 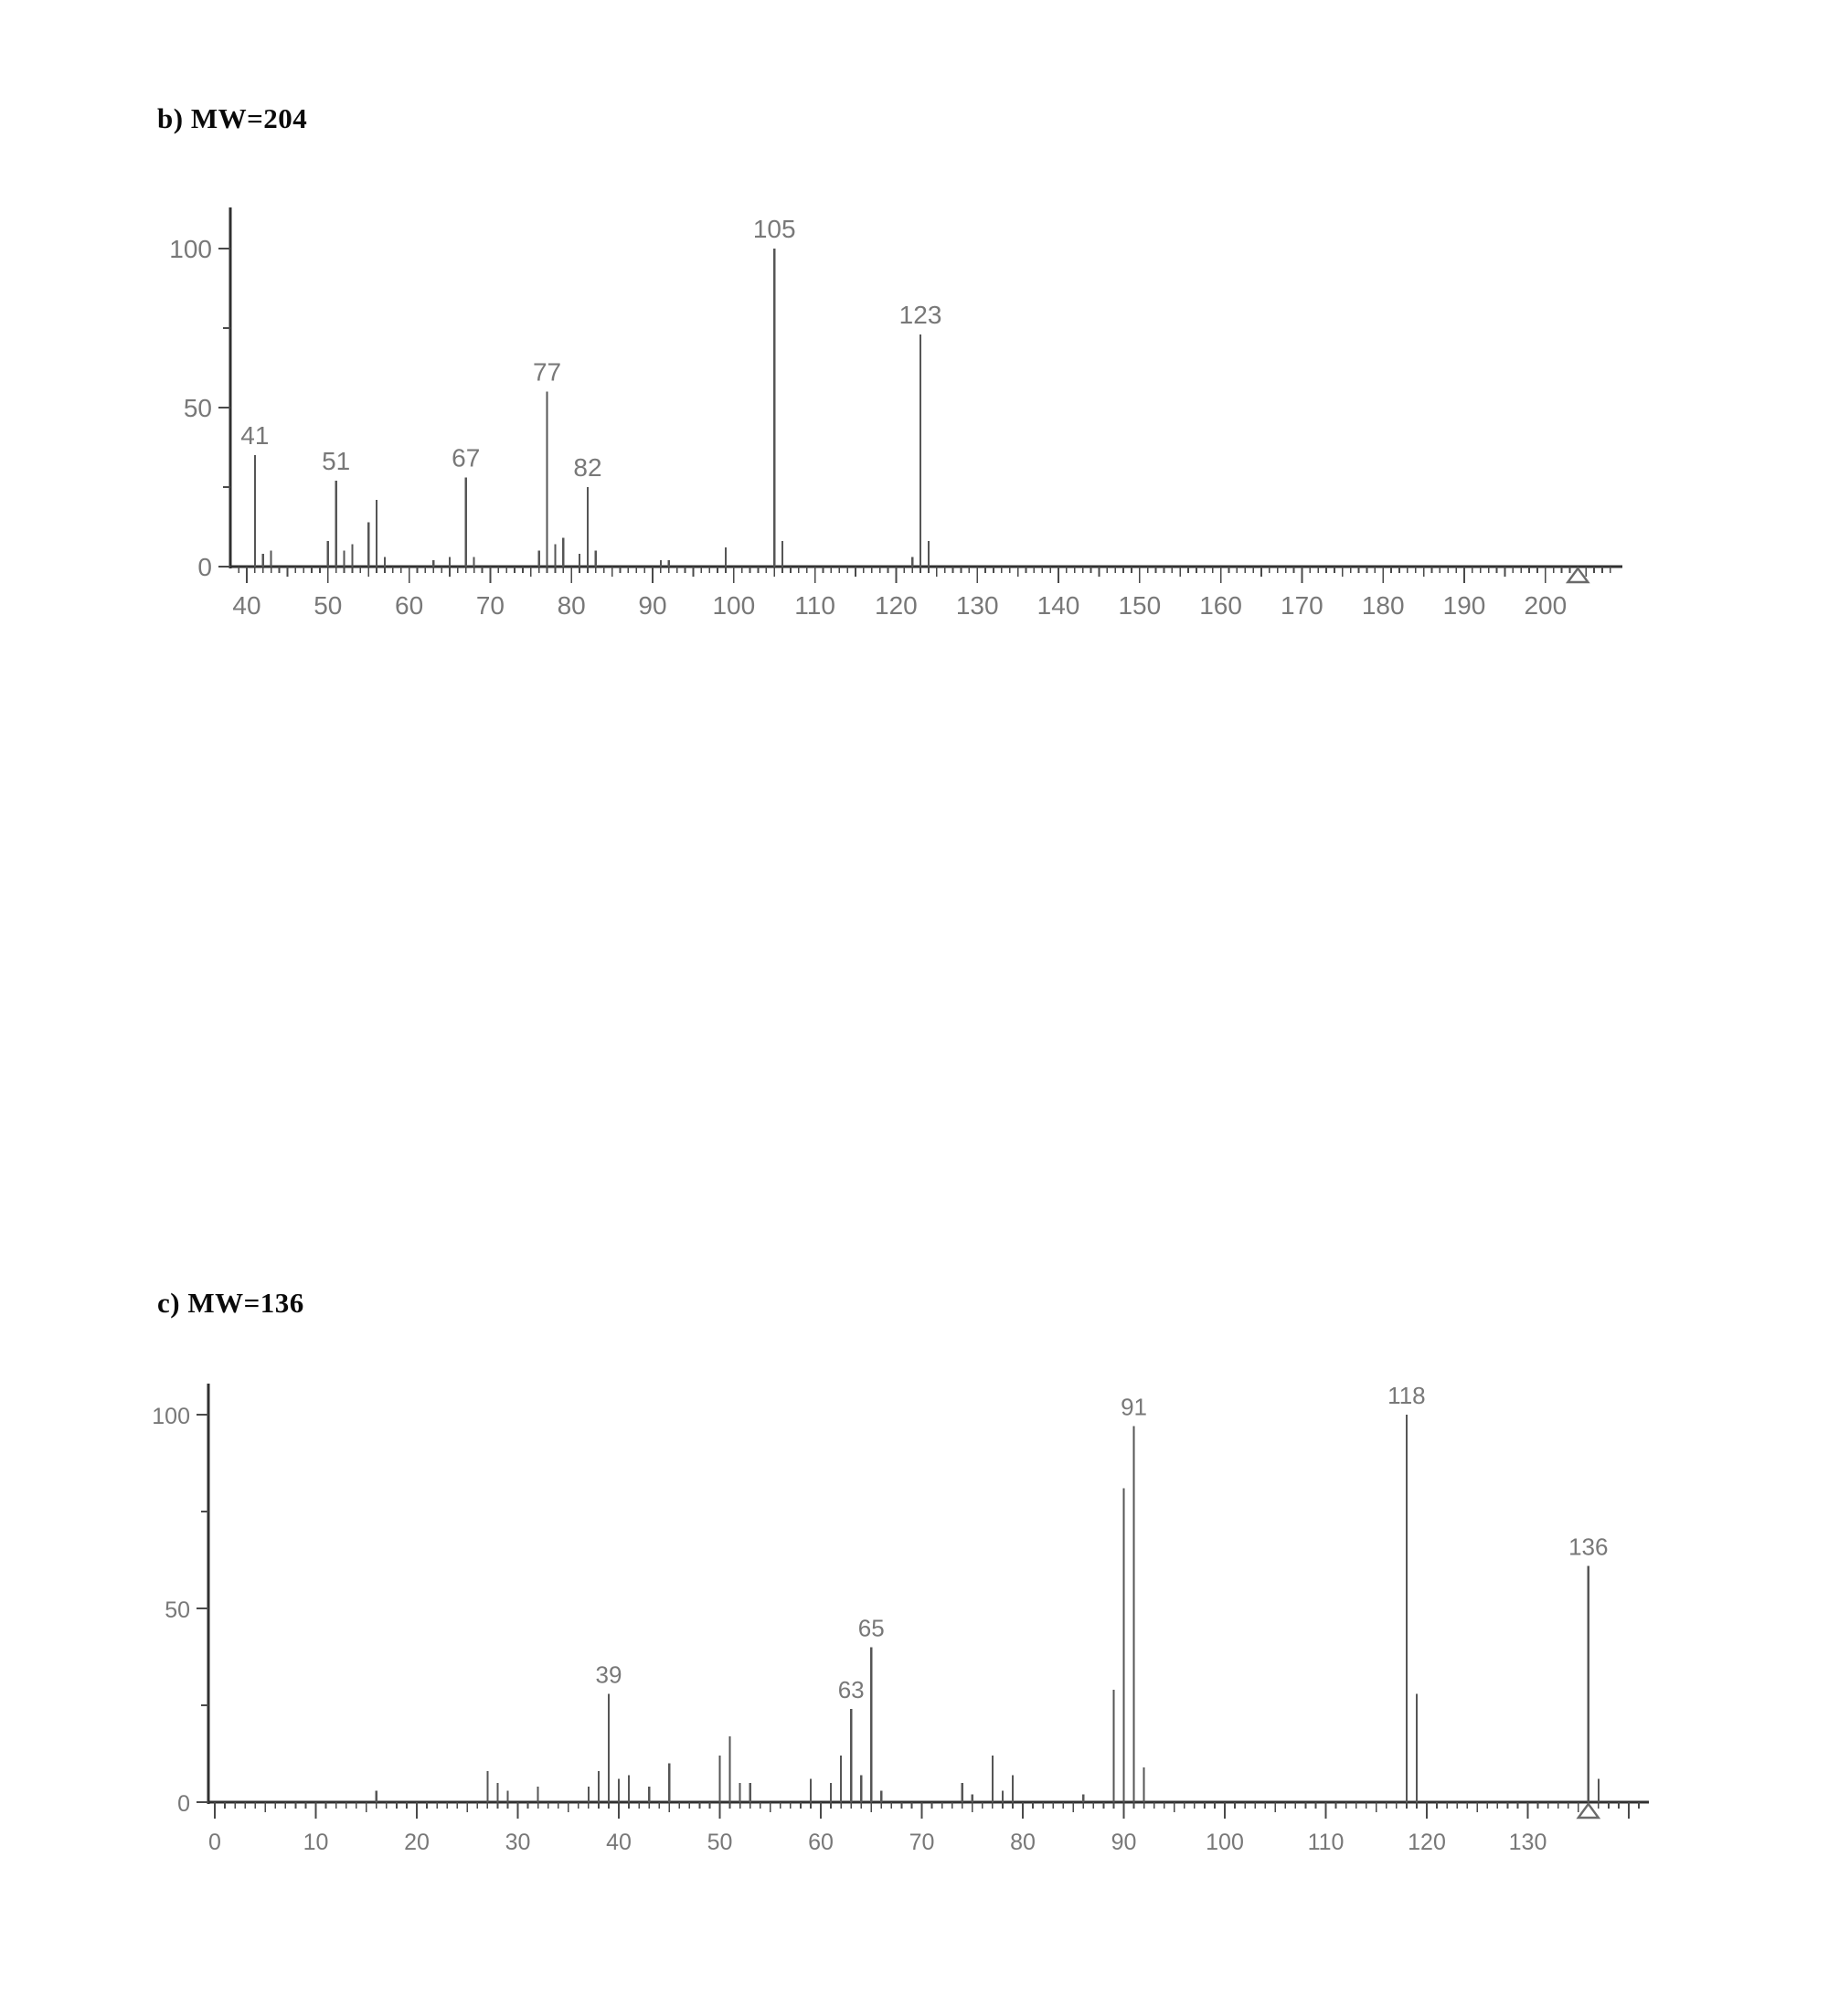 What do you see at coordinates (466, 458) in the screenshot?
I see `peak-label-67: 67` at bounding box center [466, 458].